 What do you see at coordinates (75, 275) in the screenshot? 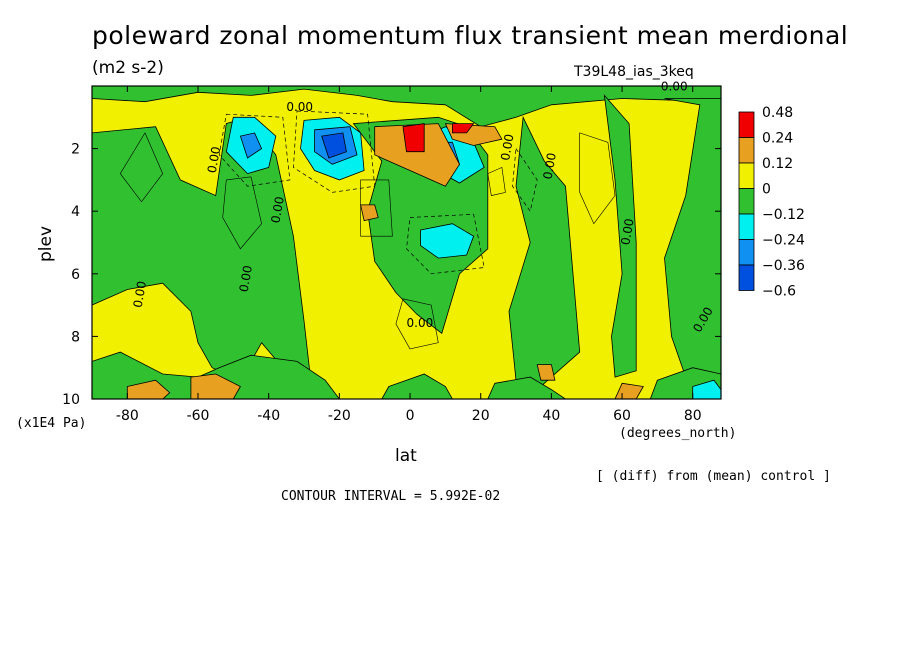
I see `y-tick-label: 6` at bounding box center [75, 275].